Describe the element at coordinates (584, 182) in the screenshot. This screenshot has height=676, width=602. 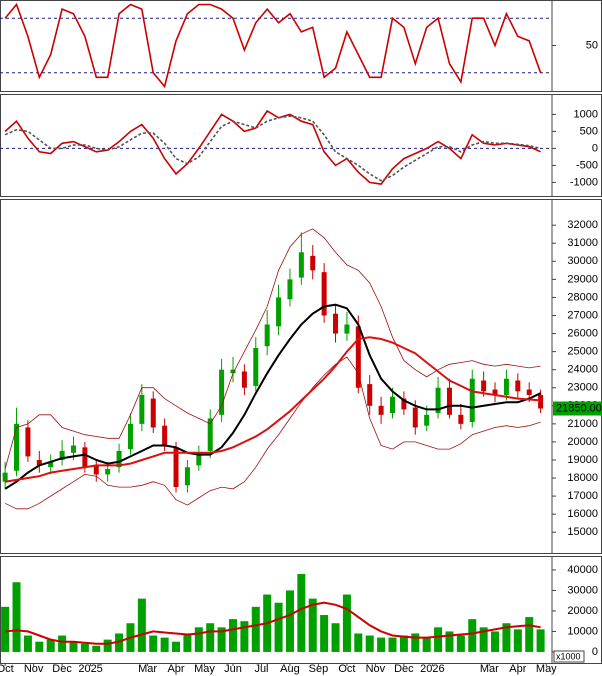
I see `y-tick-label: -1000` at that location.